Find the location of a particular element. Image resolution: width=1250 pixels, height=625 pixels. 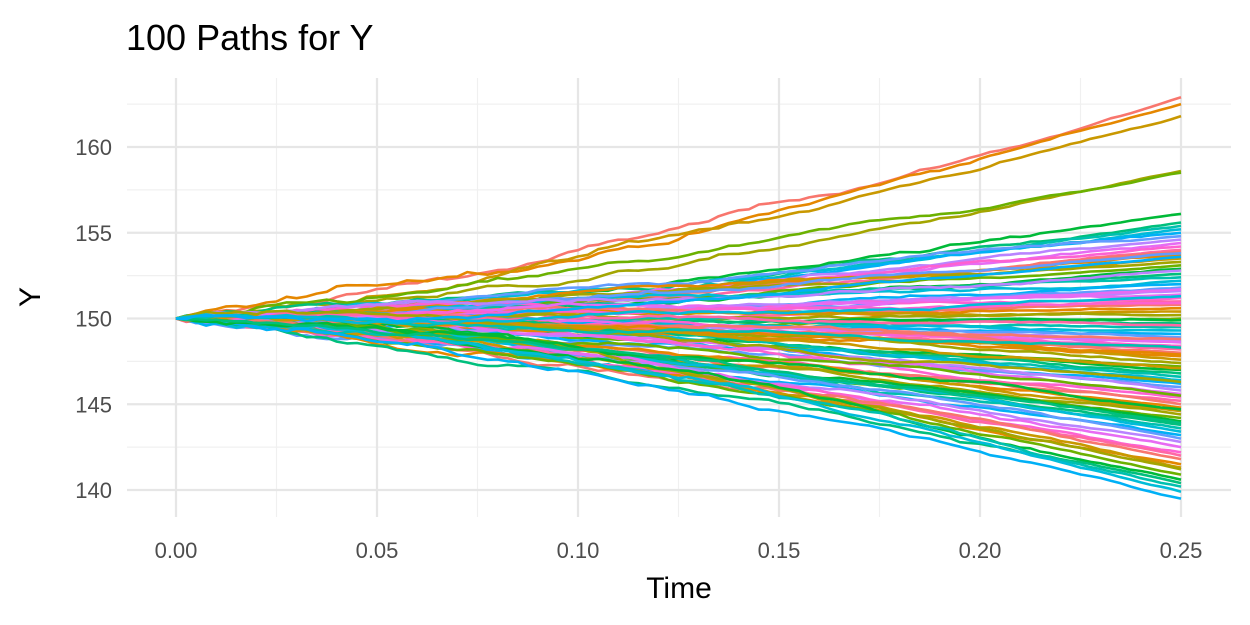

chart-title: 100 Paths for Y is located at coordinates (250, 37).